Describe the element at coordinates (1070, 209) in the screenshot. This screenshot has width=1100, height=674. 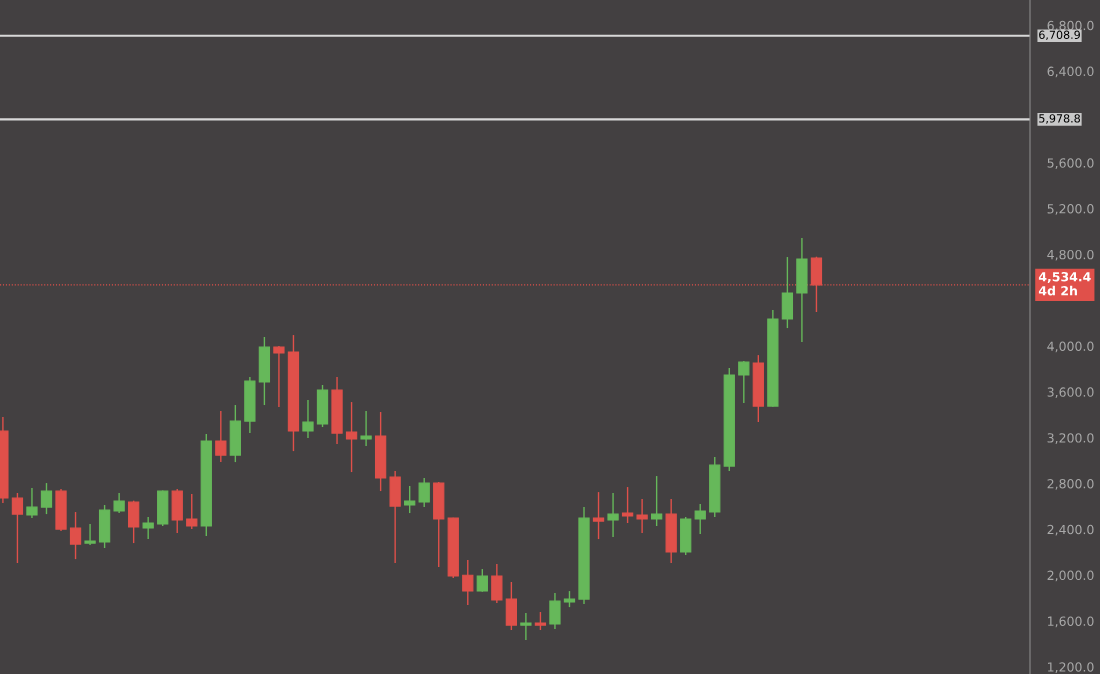
I see `y-tick-label: 5,200.0` at that location.